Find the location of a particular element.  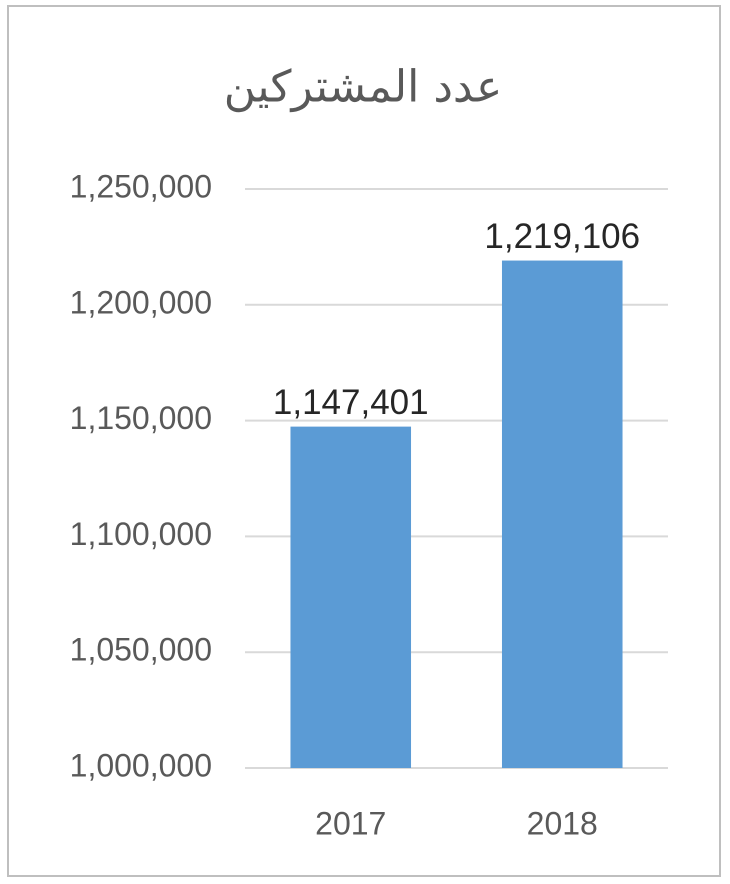

y-tick-label: 1,050,000 is located at coordinates (141, 650).